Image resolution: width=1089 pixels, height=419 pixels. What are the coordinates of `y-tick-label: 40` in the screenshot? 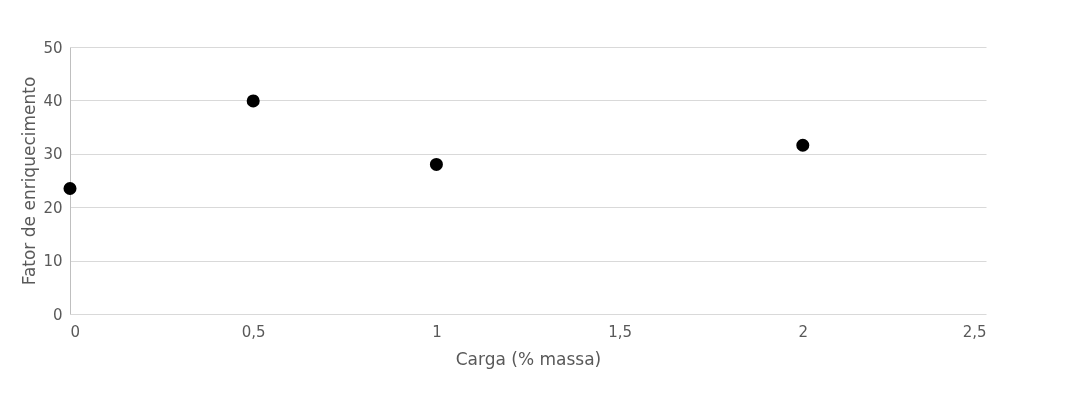 It's located at (53, 100).